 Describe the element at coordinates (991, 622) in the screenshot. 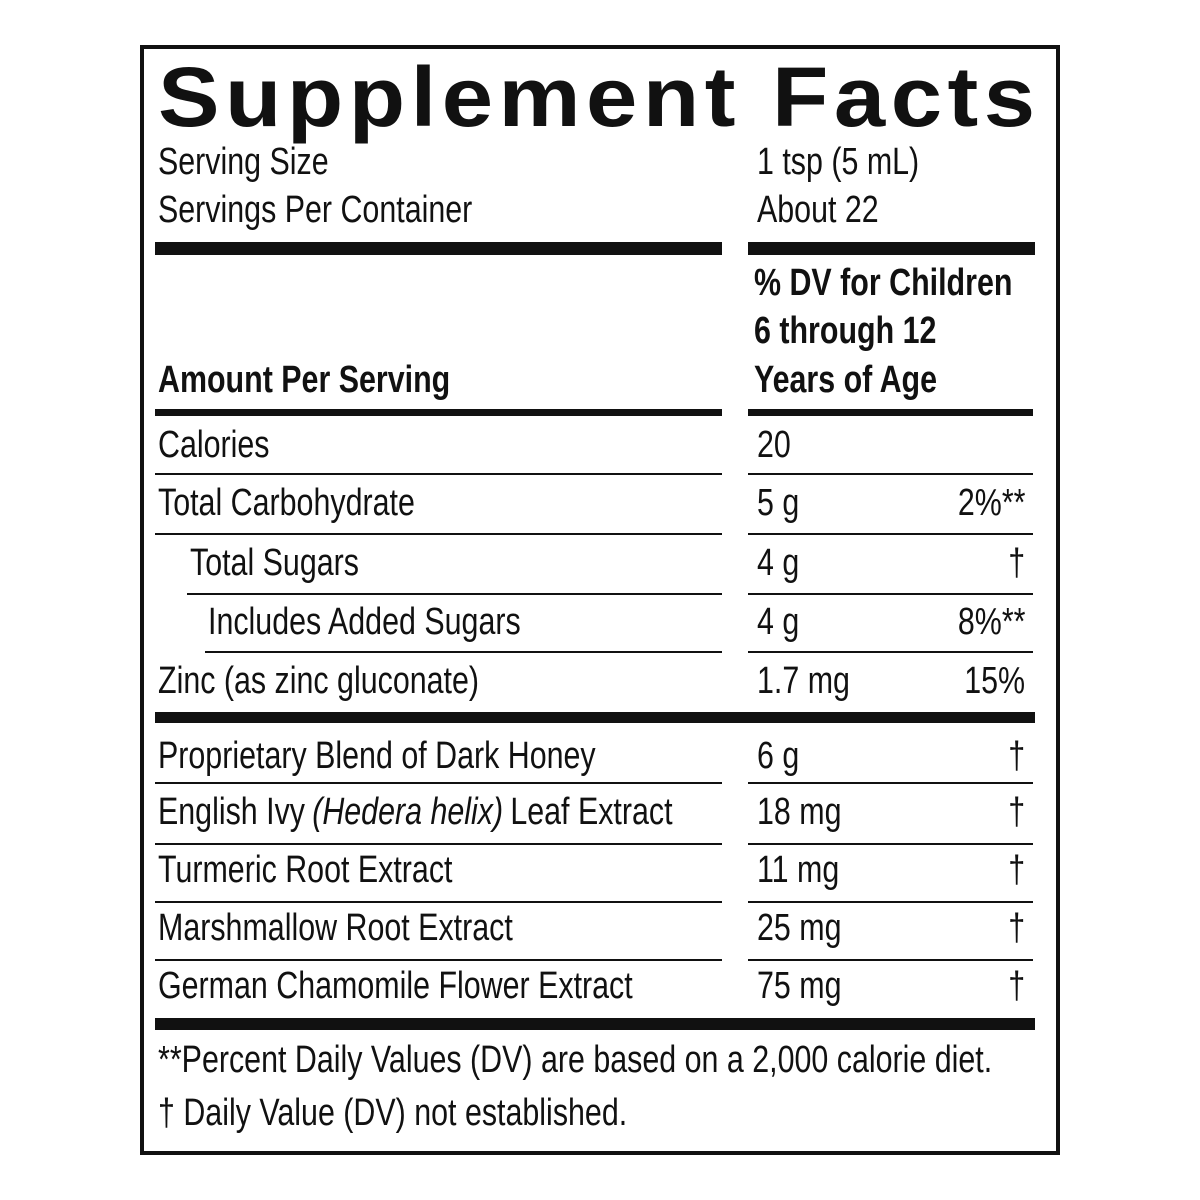

I see `row-dv: 8%**` at that location.